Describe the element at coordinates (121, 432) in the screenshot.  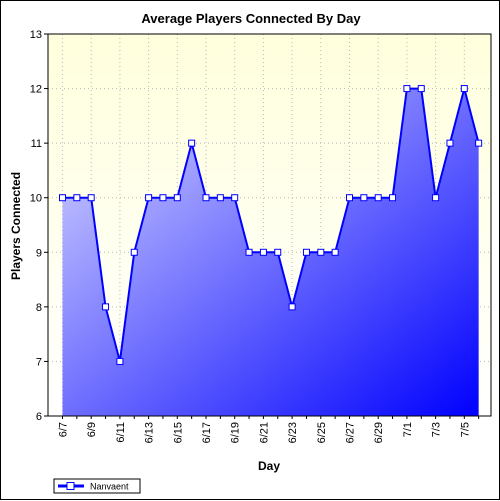
I see `x-tick-label: 6/11` at that location.